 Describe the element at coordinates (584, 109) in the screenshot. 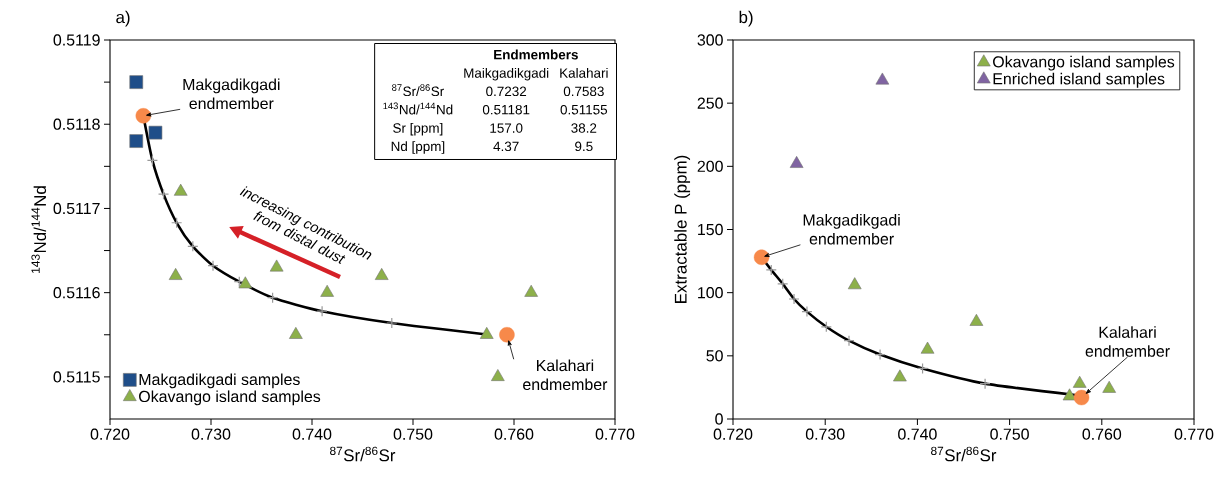

I see `annotation: 0.51155` at that location.